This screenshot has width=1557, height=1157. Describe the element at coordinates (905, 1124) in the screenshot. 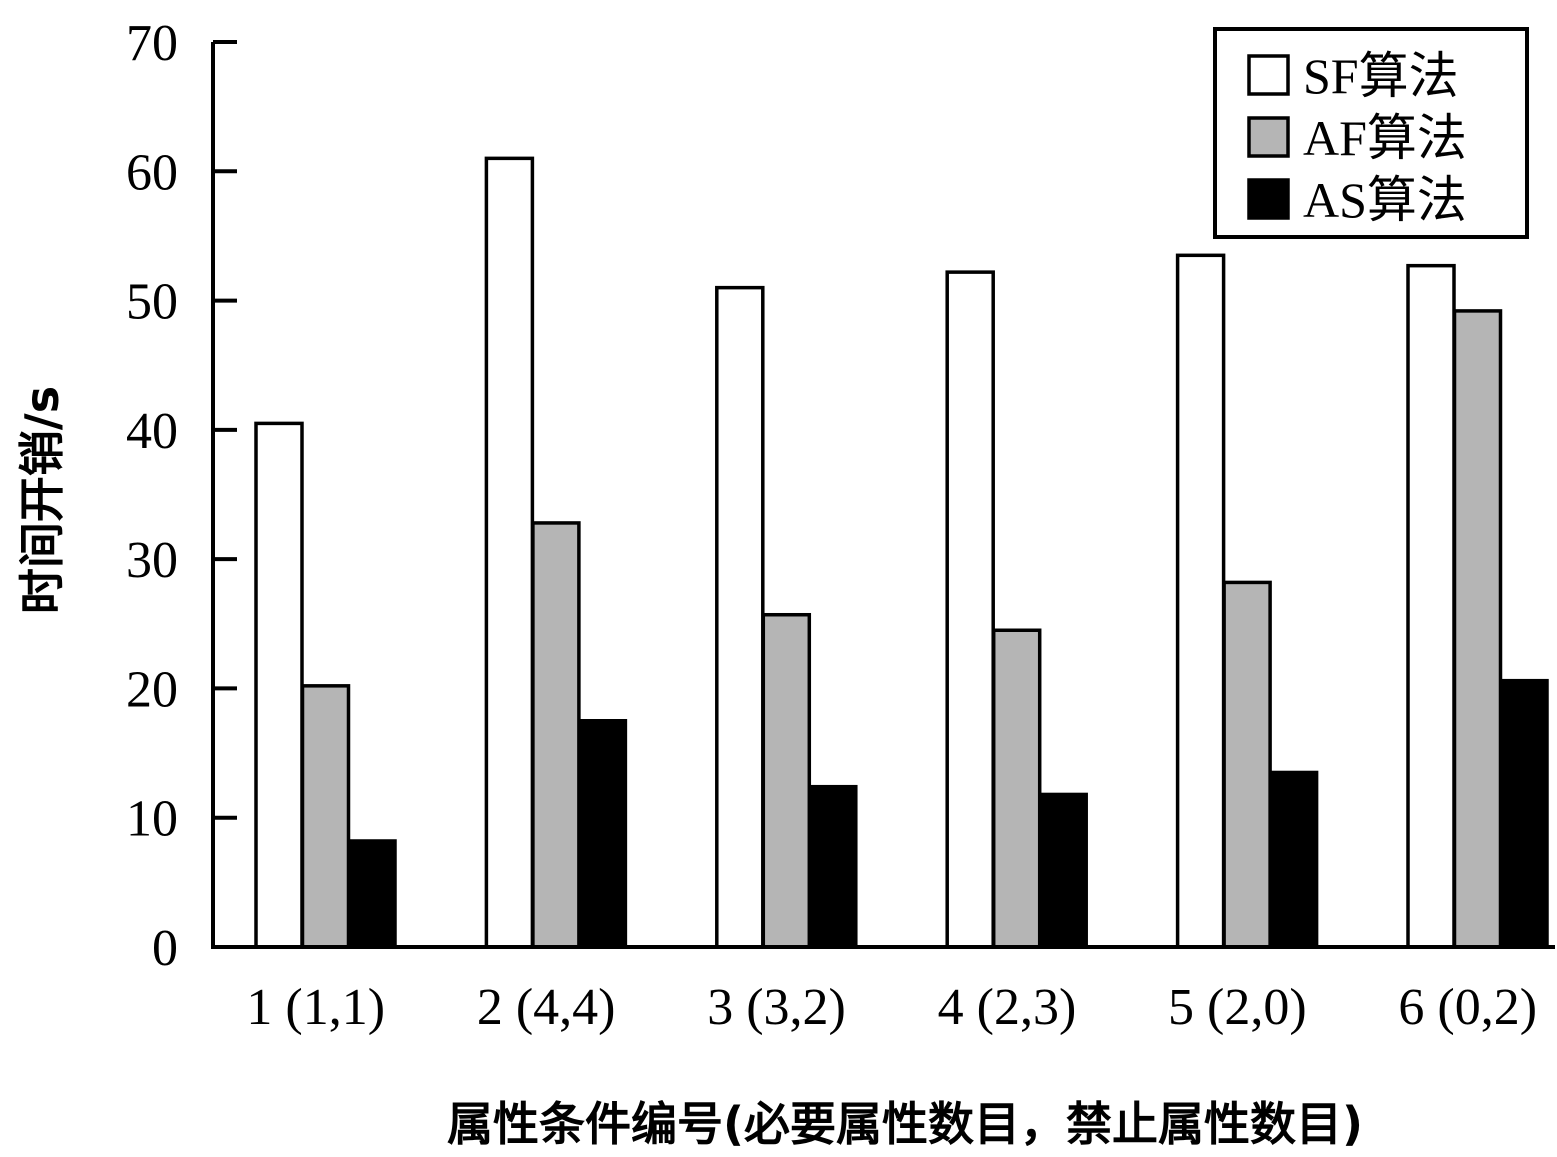

I see `x-axis-title: 属性条件编号(必要属性数目，禁止属性数目)` at that location.